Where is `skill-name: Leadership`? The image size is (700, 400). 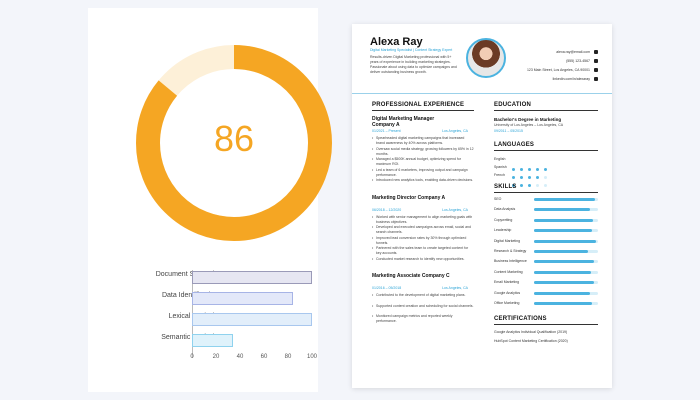
skill-name: Leadership is located at coordinates (503, 230).